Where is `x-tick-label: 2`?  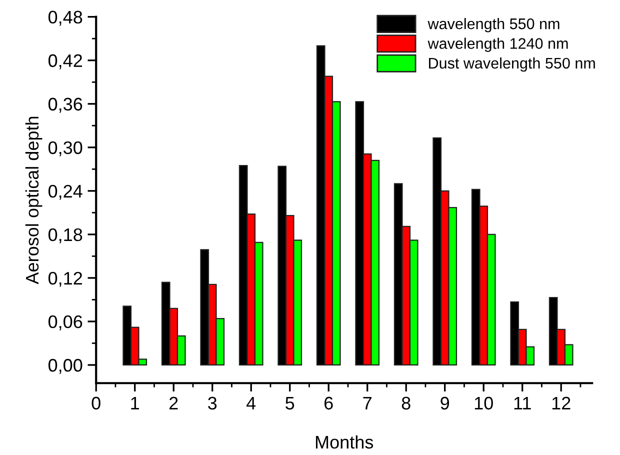 x-tick-label: 2 is located at coordinates (173, 403).